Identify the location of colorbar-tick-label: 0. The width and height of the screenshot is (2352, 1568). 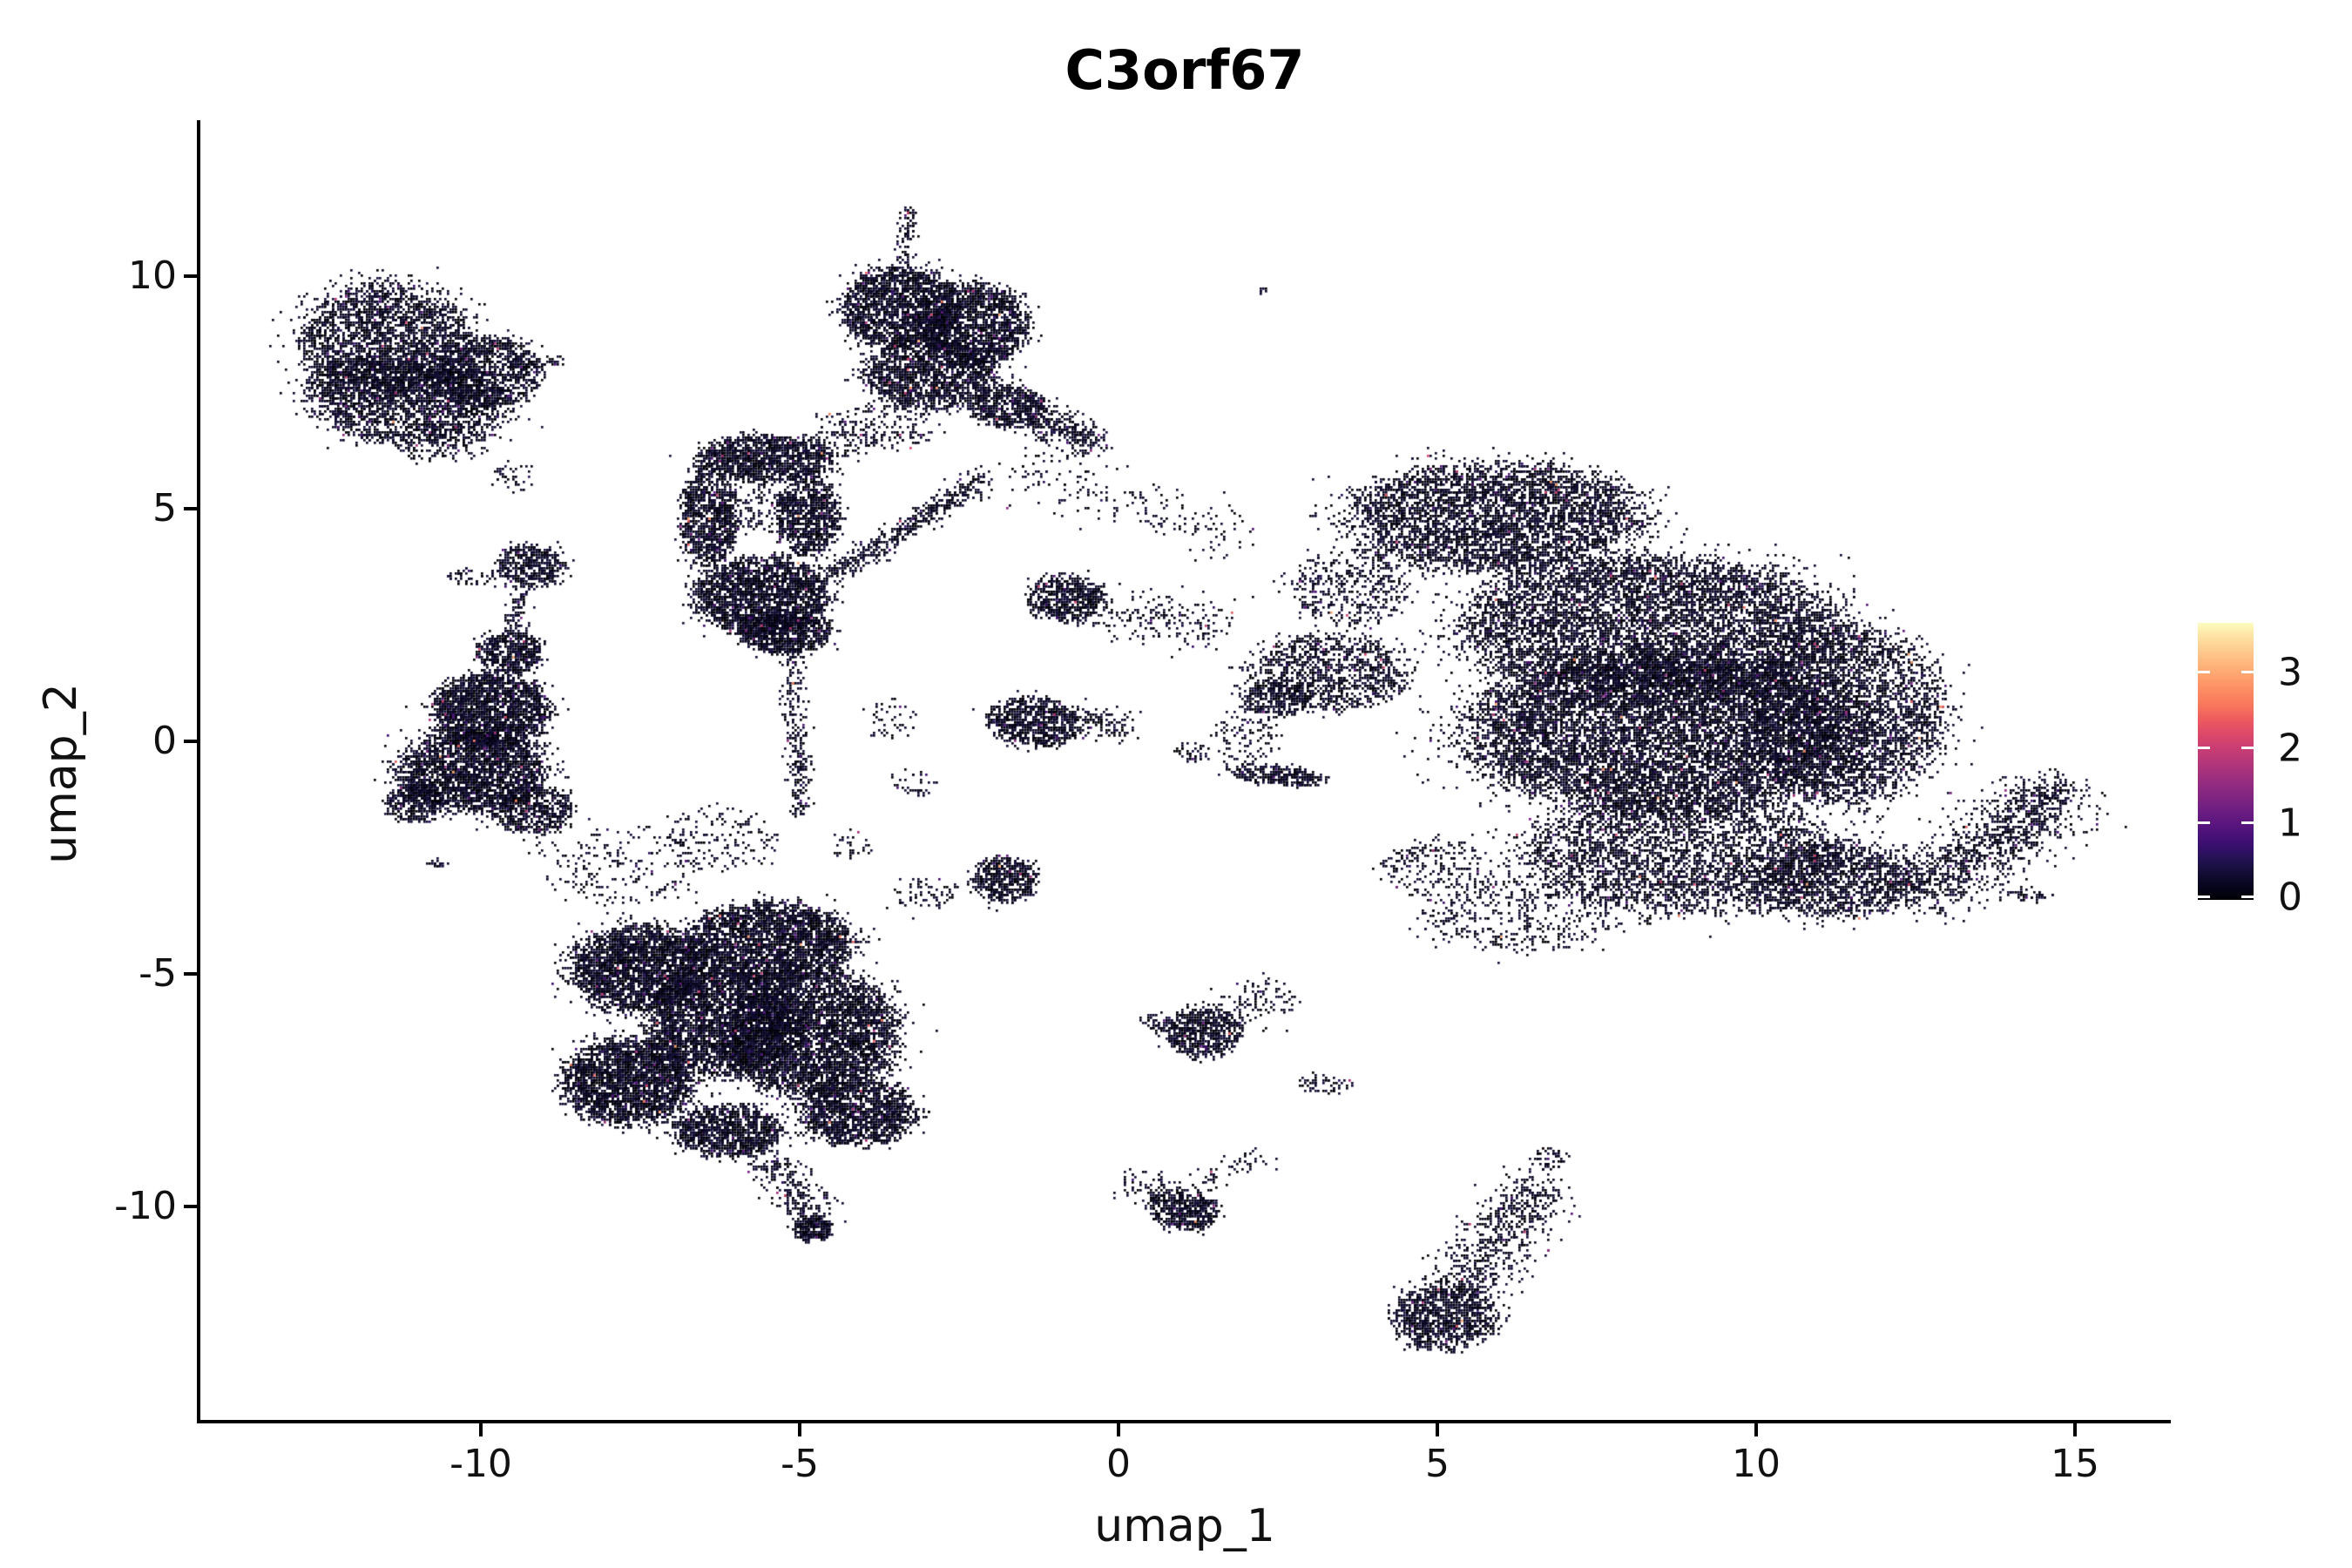
(2290, 897).